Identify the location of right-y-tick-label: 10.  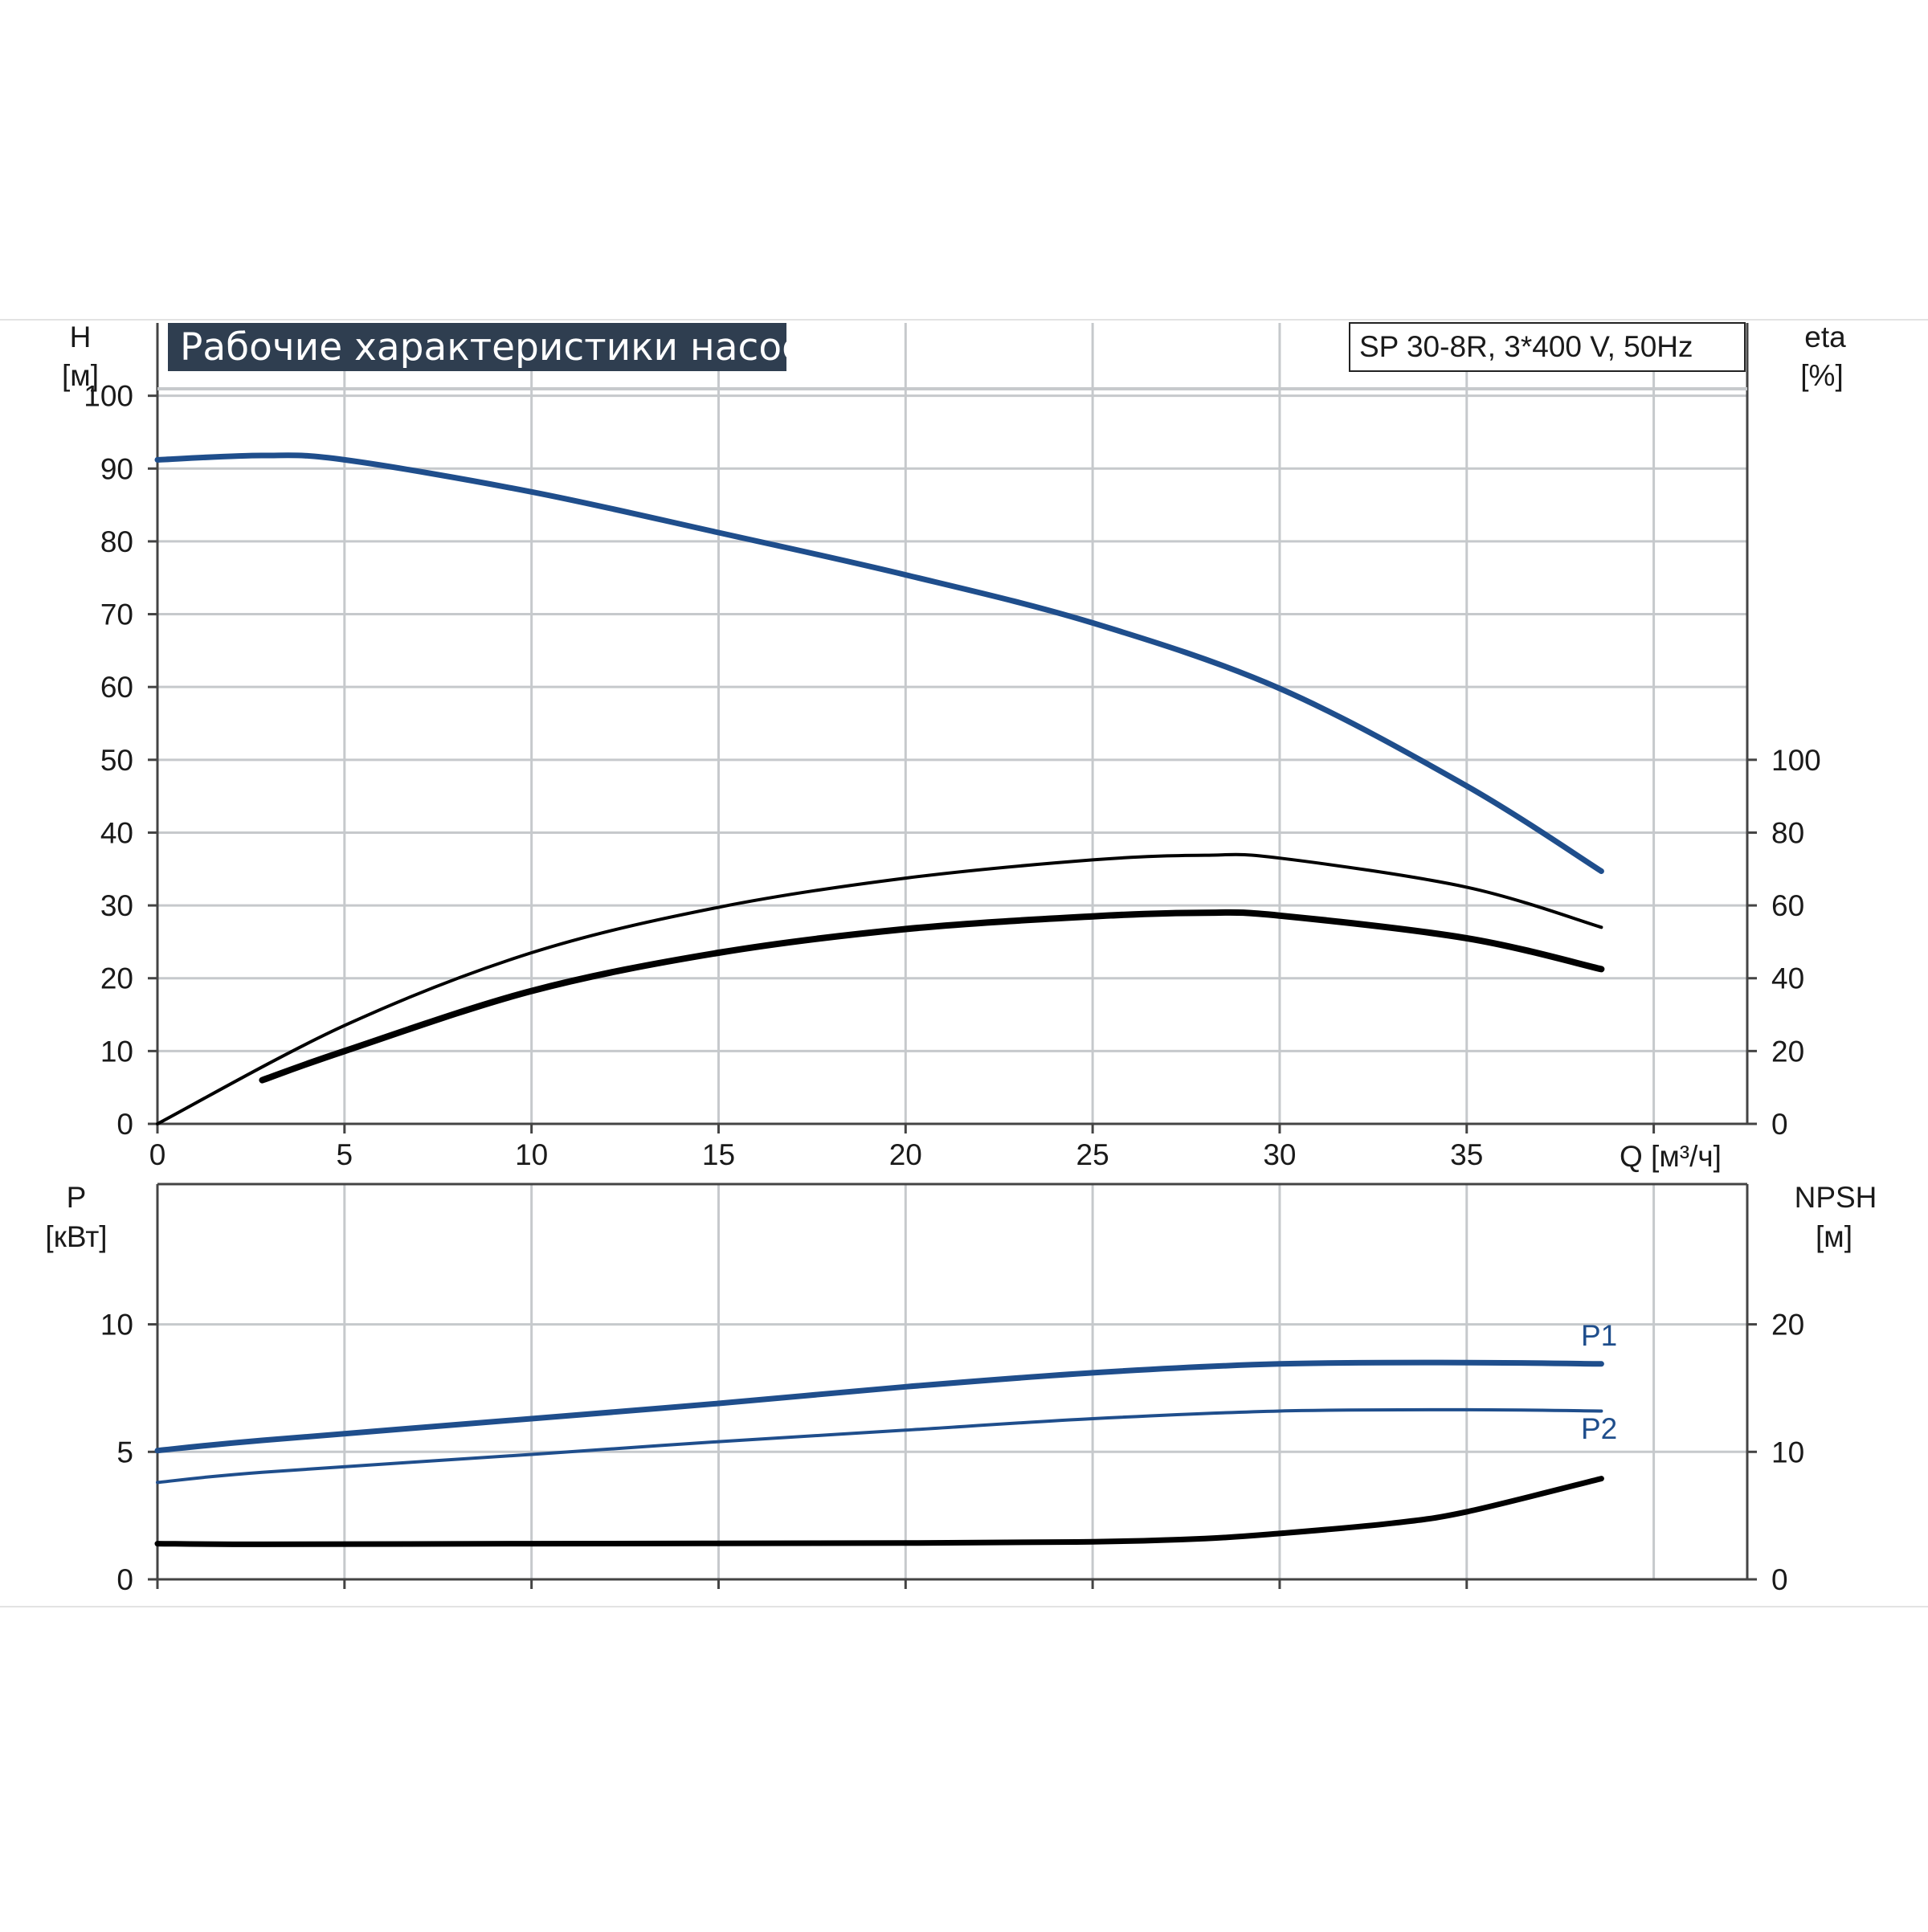
(1788, 1452).